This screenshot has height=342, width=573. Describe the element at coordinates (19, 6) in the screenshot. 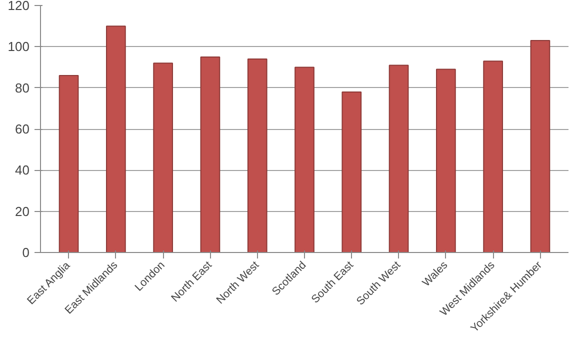

I see `y-tick-label: 120` at that location.